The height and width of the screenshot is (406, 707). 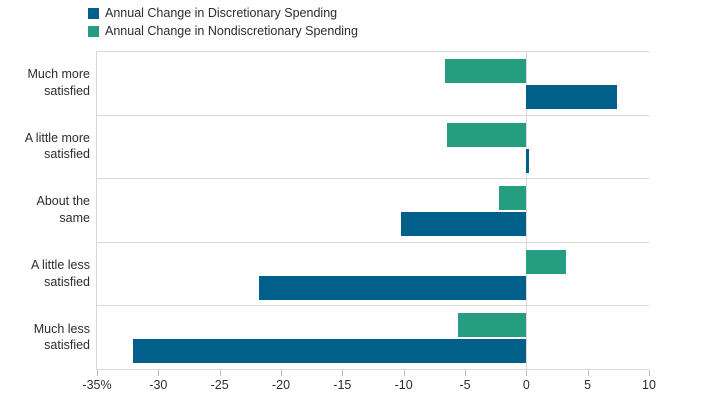 What do you see at coordinates (219, 385) in the screenshot?
I see `x-axis-label-25: -25` at bounding box center [219, 385].